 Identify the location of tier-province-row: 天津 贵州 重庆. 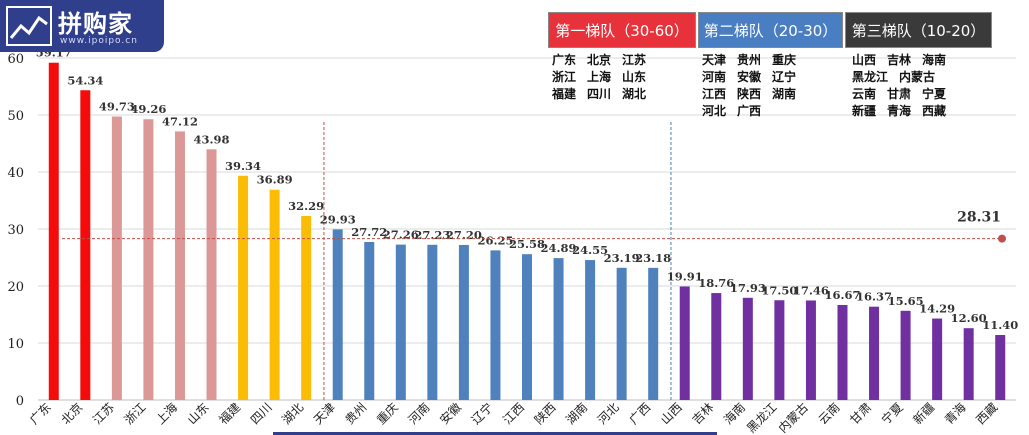
(754, 60).